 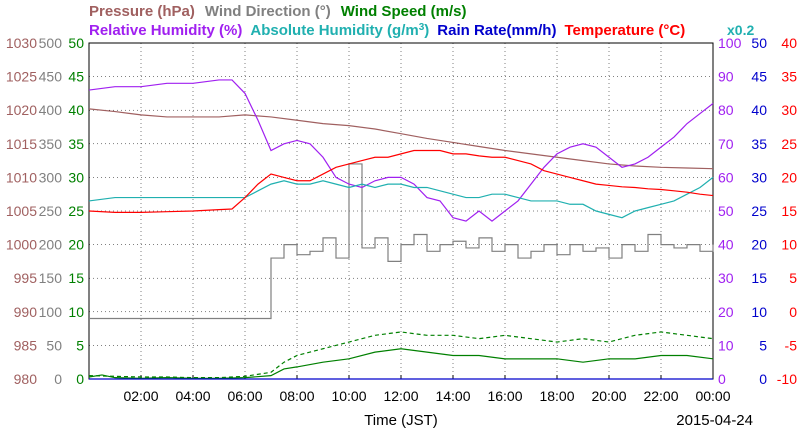 What do you see at coordinates (76, 278) in the screenshot?
I see `wind_speed-tick-label: 15` at bounding box center [76, 278].